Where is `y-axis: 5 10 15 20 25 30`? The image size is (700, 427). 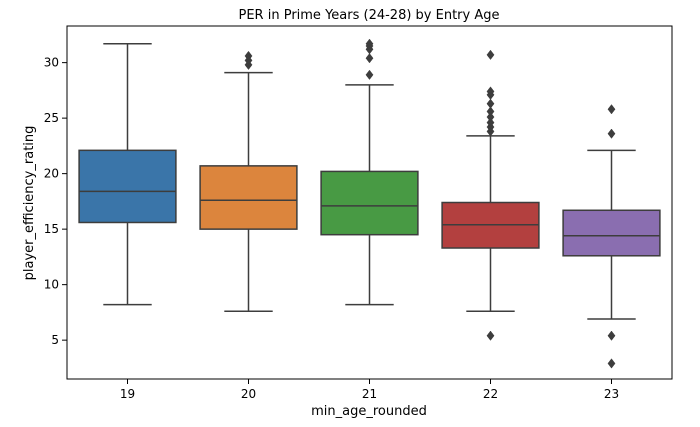
y-axis: 5 10 15 20 25 30 is located at coordinates (55, 201).